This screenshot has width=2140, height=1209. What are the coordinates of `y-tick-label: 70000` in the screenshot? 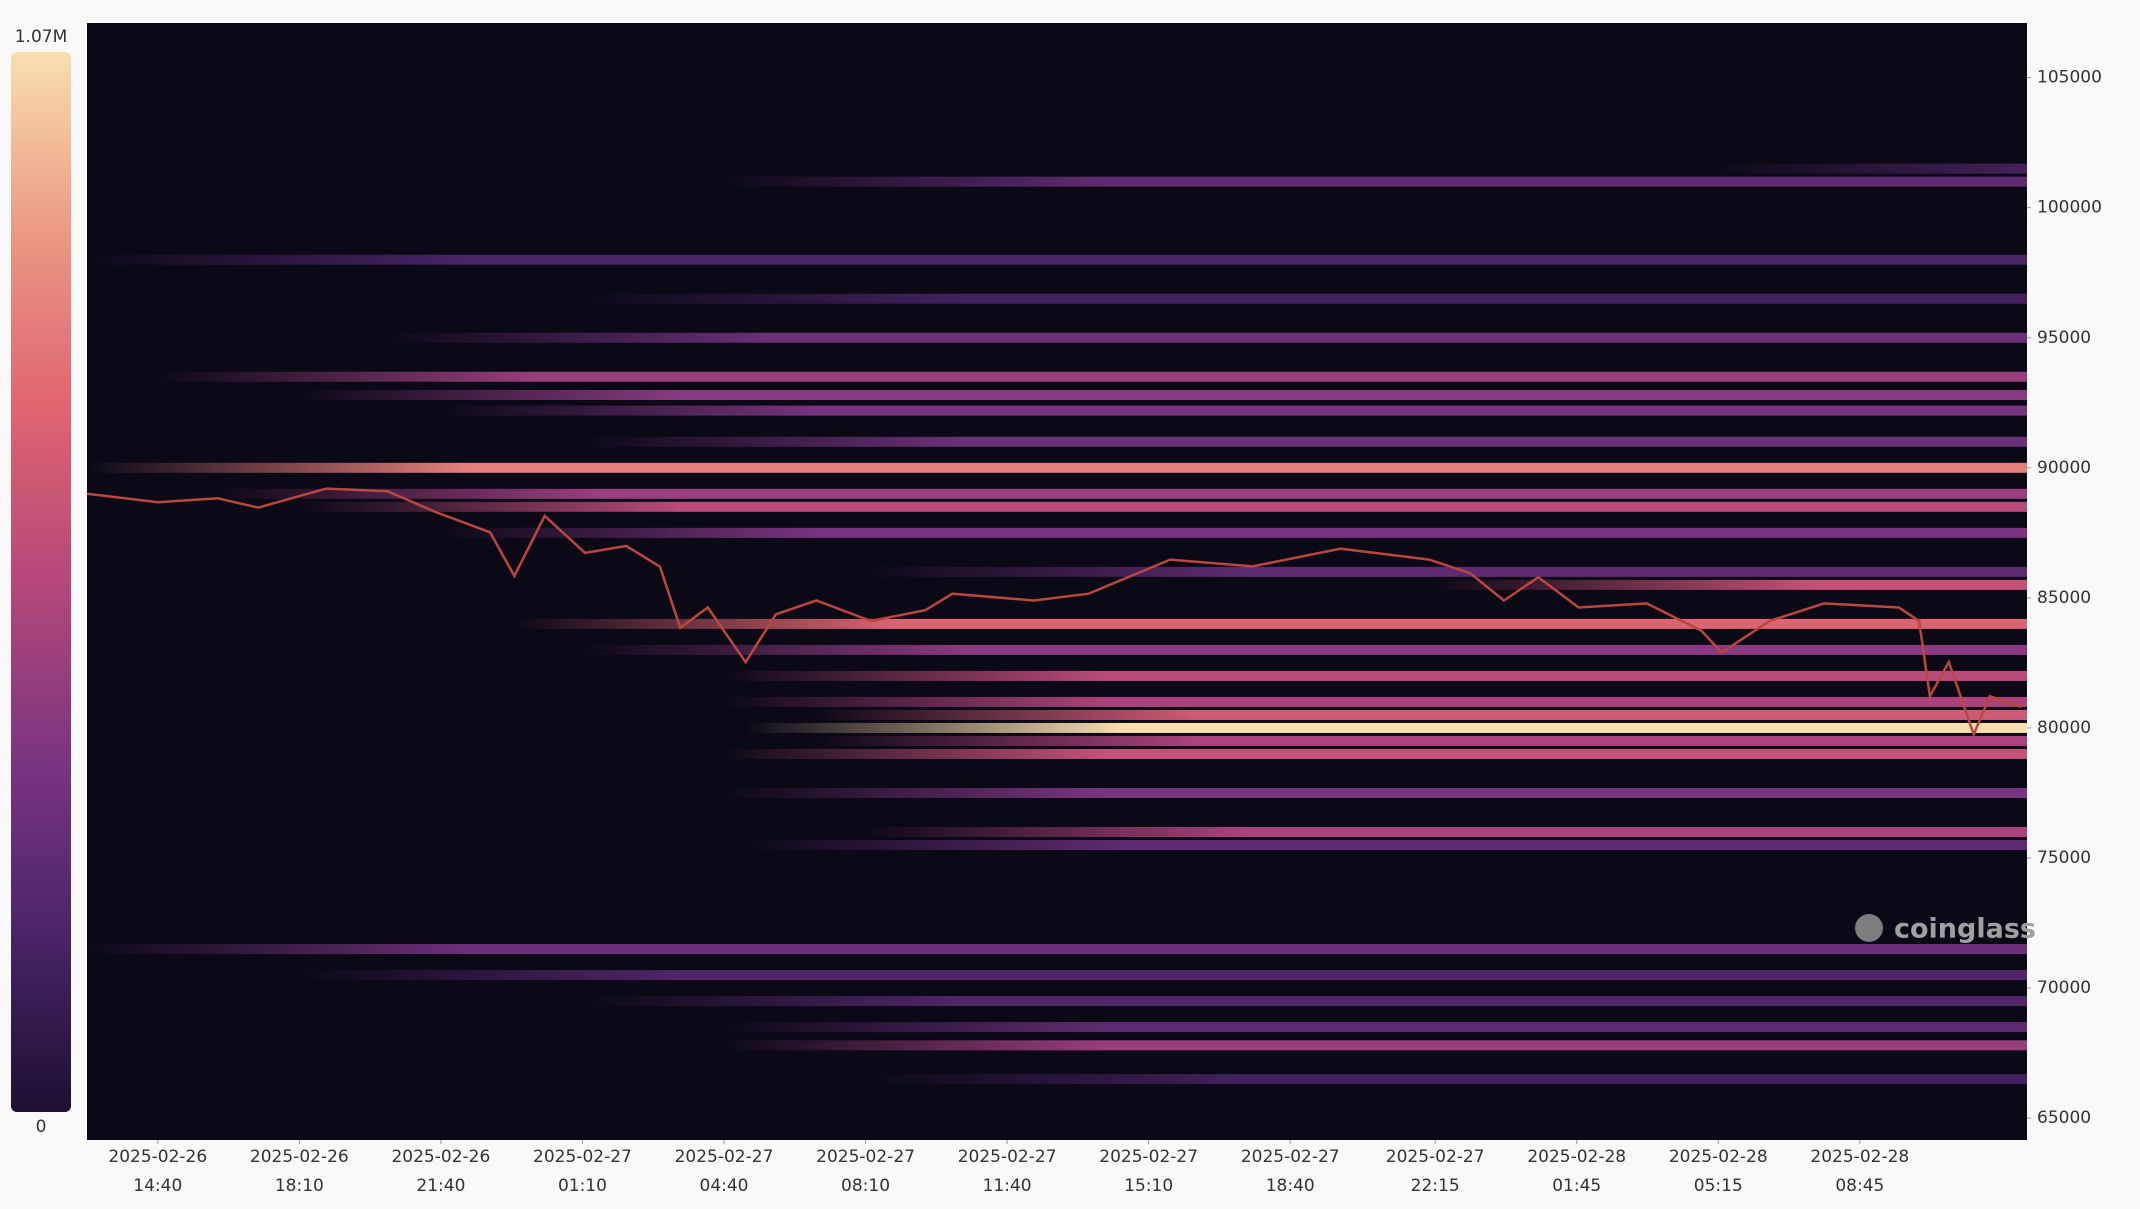 It's located at (2064, 988).